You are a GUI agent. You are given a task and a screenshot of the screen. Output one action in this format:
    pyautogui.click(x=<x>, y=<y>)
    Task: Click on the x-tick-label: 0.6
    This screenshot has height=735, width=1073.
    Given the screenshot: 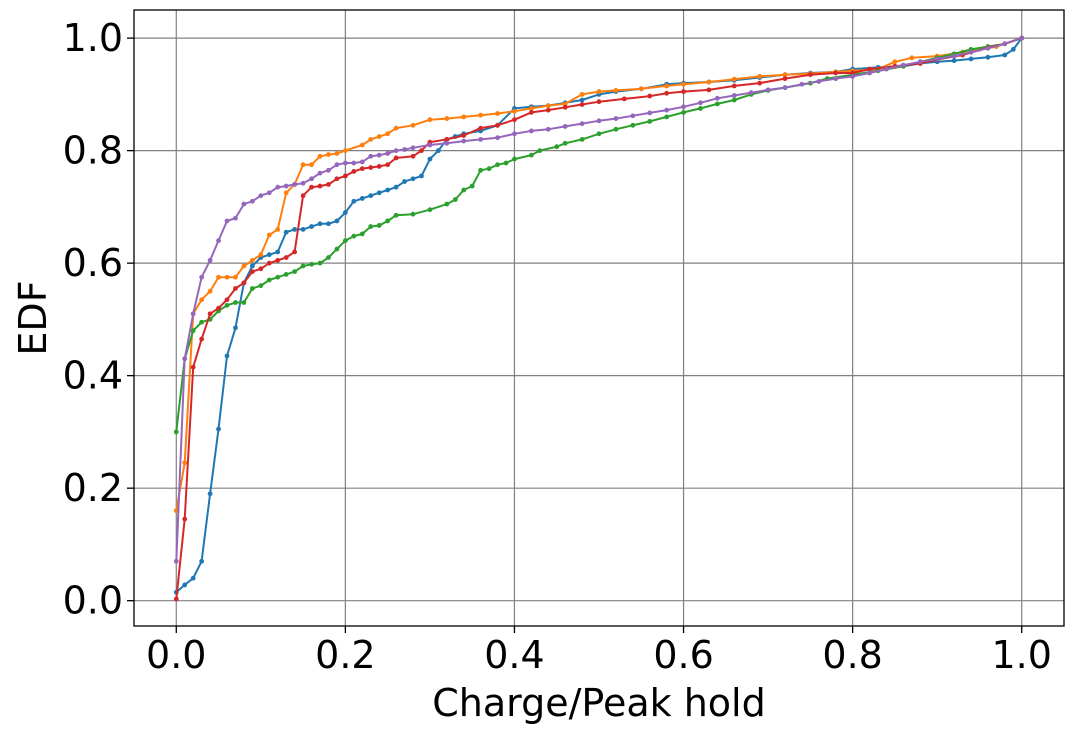 What is the action you would take?
    pyautogui.click(x=683, y=655)
    